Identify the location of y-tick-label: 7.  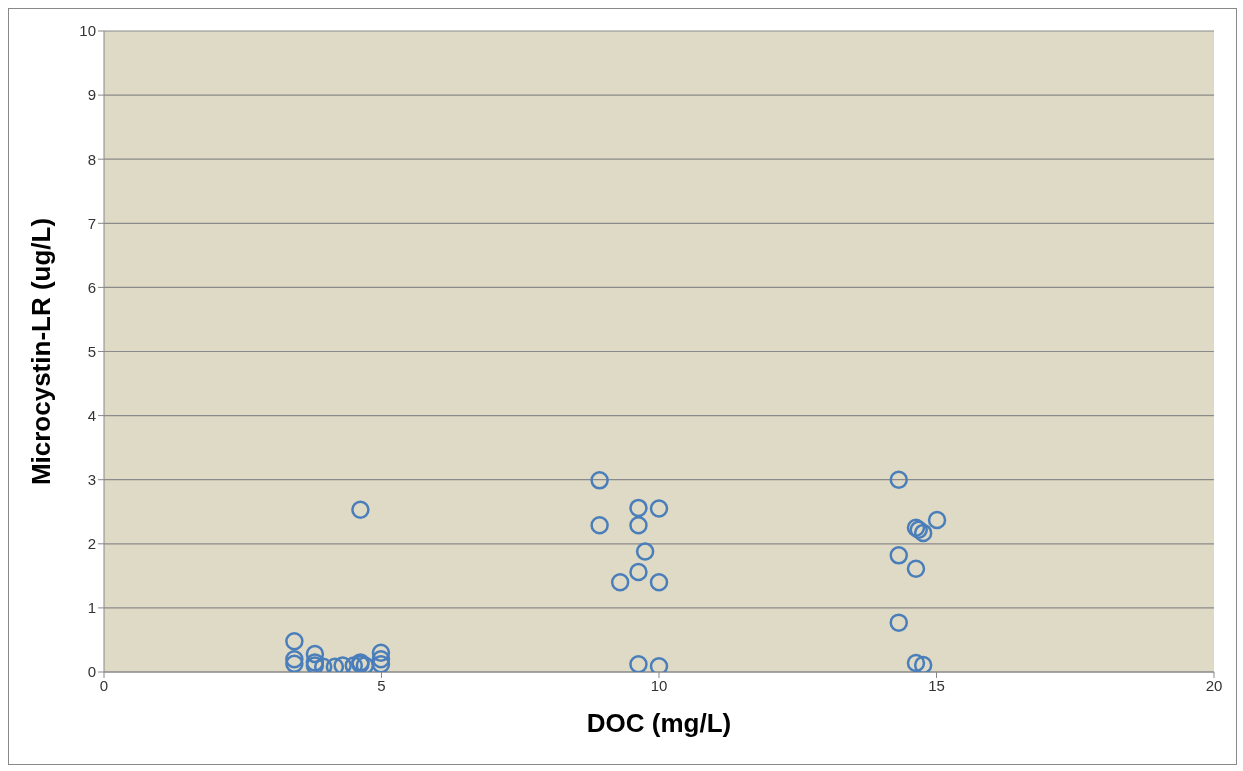
(91, 223).